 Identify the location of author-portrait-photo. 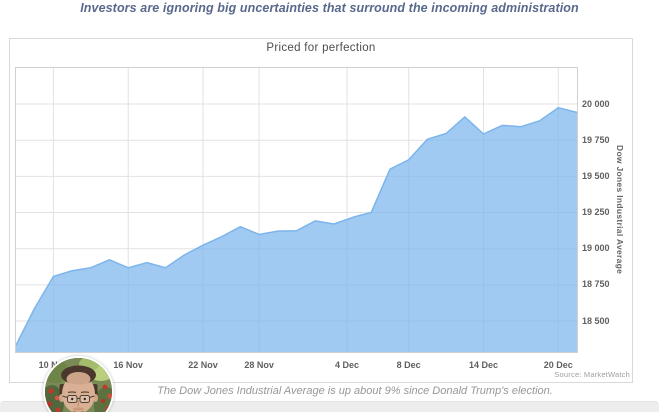
(78, 385).